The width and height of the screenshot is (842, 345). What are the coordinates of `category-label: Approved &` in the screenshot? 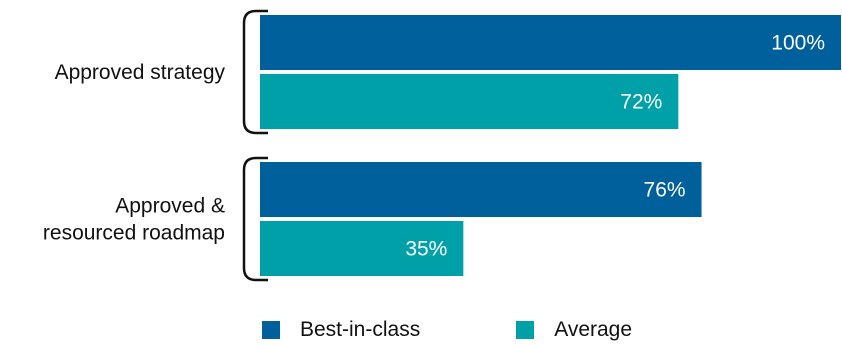 It's located at (170, 206).